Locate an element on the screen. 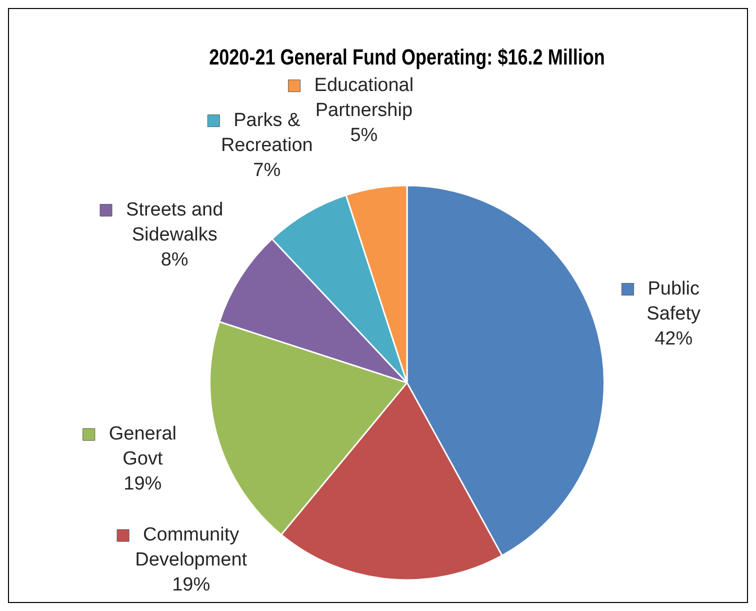 The width and height of the screenshot is (756, 611). data-label: 5% is located at coordinates (364, 135).